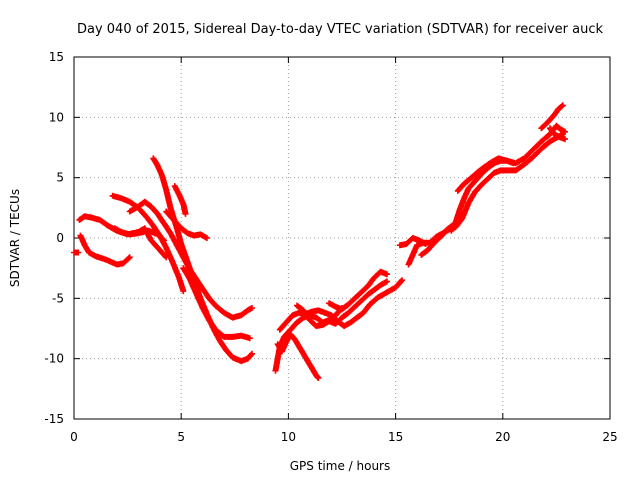 This screenshot has height=480, width=640. I want to click on x-tick-label: 15, so click(395, 437).